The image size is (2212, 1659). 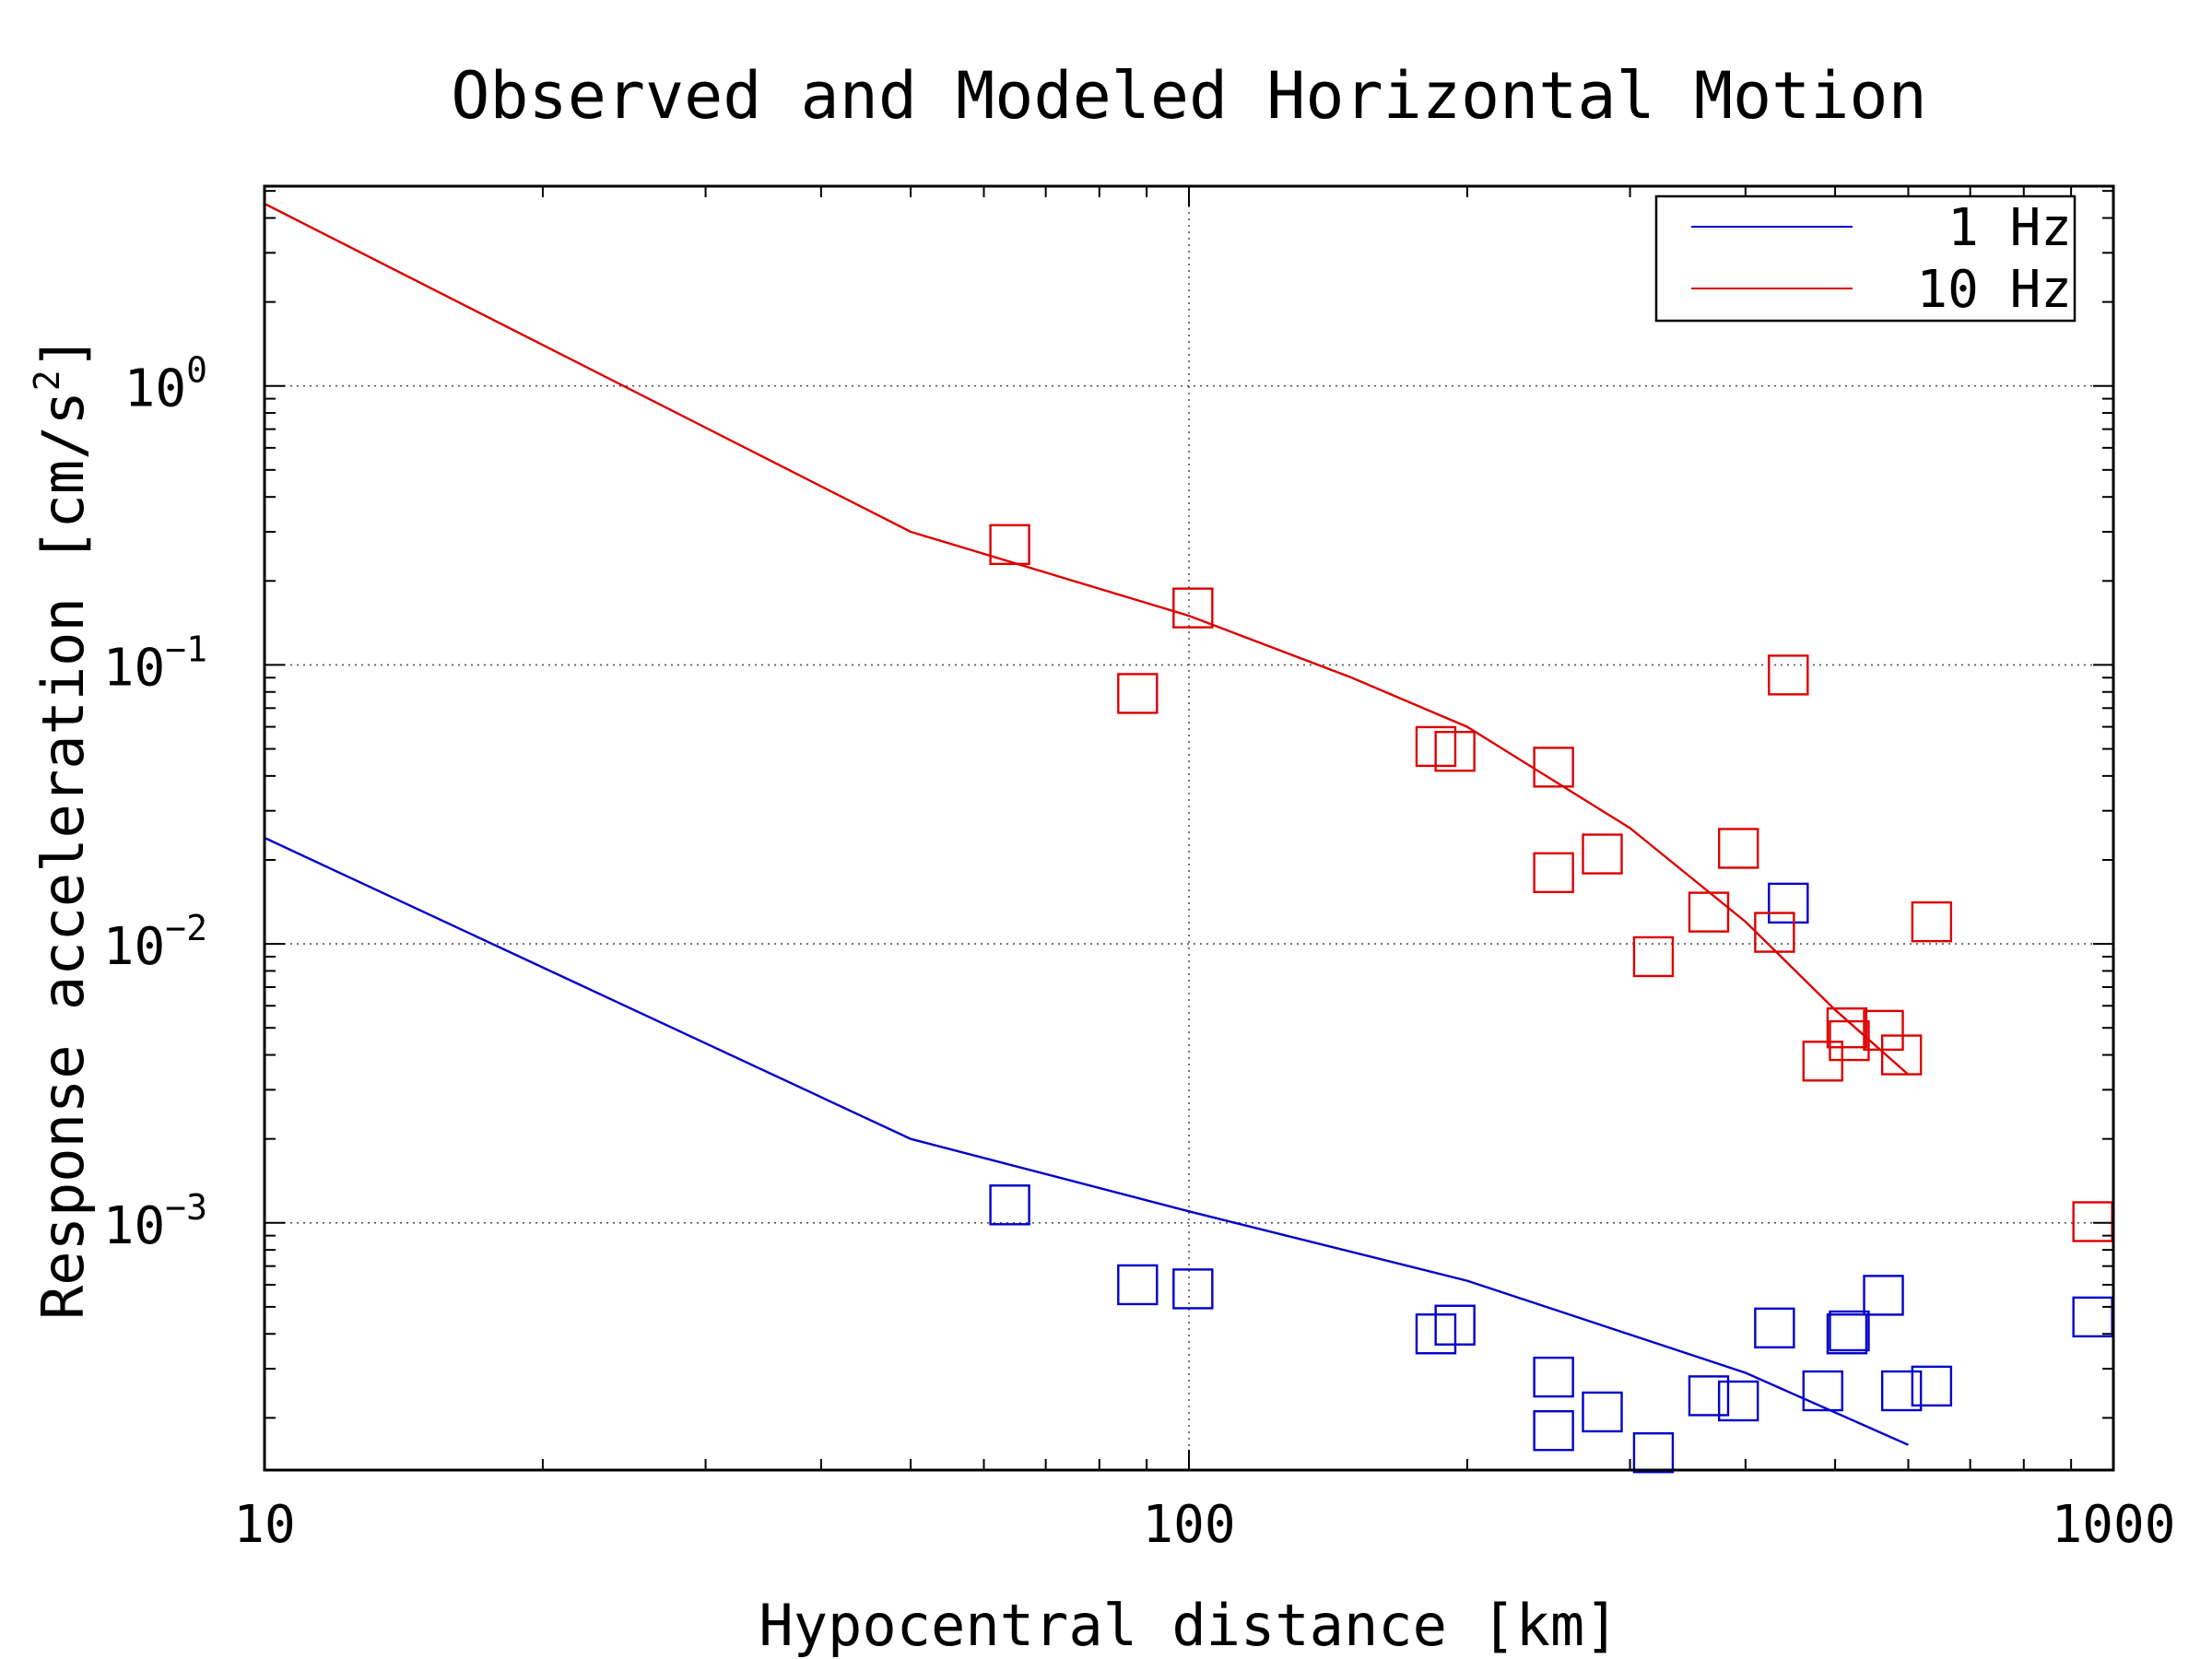 I want to click on y-axis-label: Response acceleration [cm/s2], so click(x=62, y=827).